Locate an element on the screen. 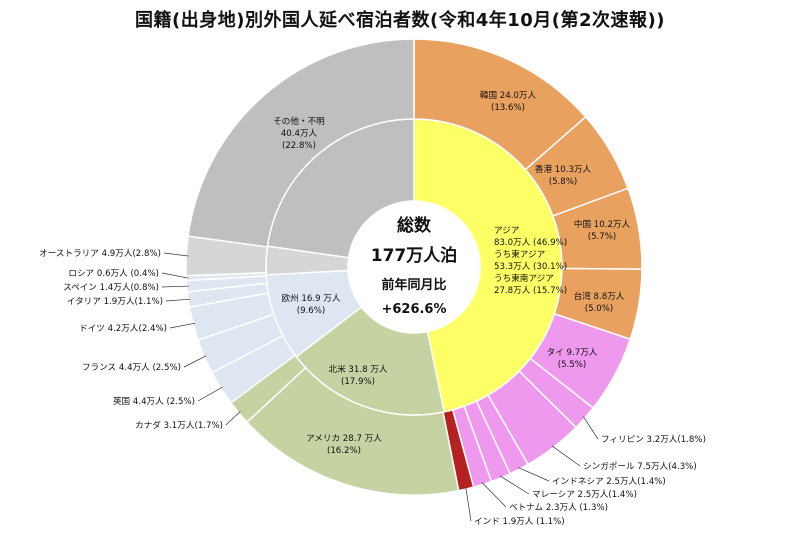 This screenshot has height=533, width=800. inner-label-other: その他・不明 40.4万人(22.8%) is located at coordinates (299, 133).